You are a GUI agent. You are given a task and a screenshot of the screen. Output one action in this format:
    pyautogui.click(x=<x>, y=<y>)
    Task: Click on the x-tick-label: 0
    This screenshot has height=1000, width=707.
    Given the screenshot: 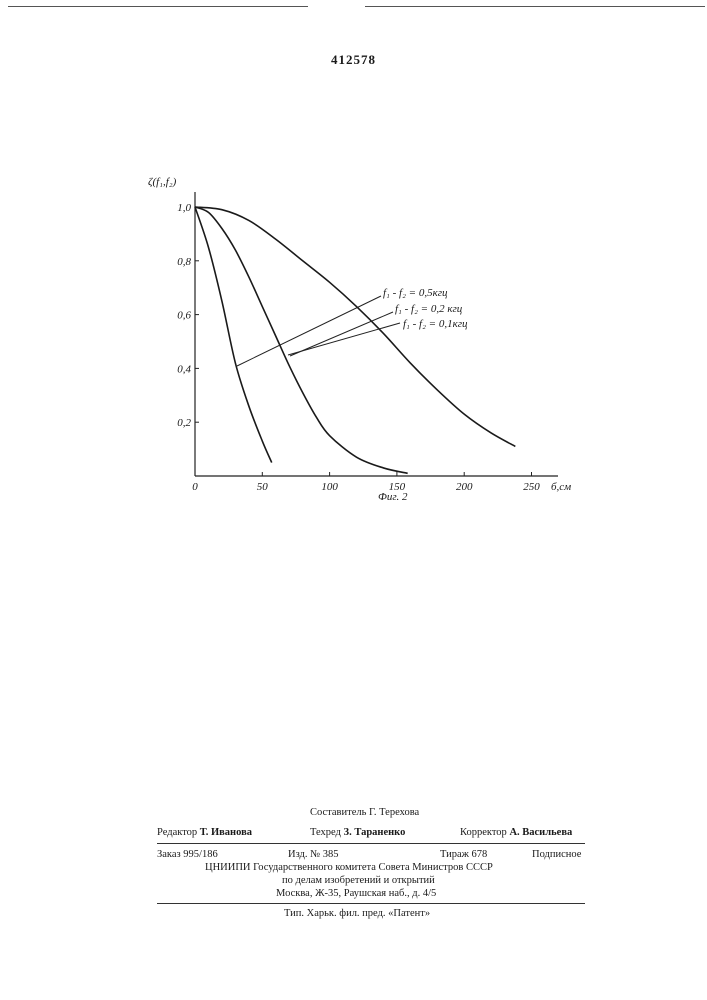 What is the action you would take?
    pyautogui.click(x=195, y=487)
    